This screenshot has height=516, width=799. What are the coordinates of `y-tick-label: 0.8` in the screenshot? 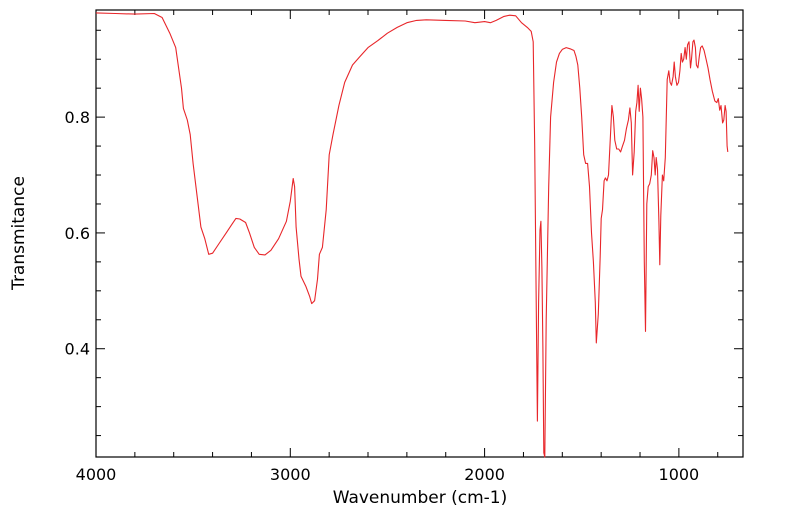 It's located at (77, 117).